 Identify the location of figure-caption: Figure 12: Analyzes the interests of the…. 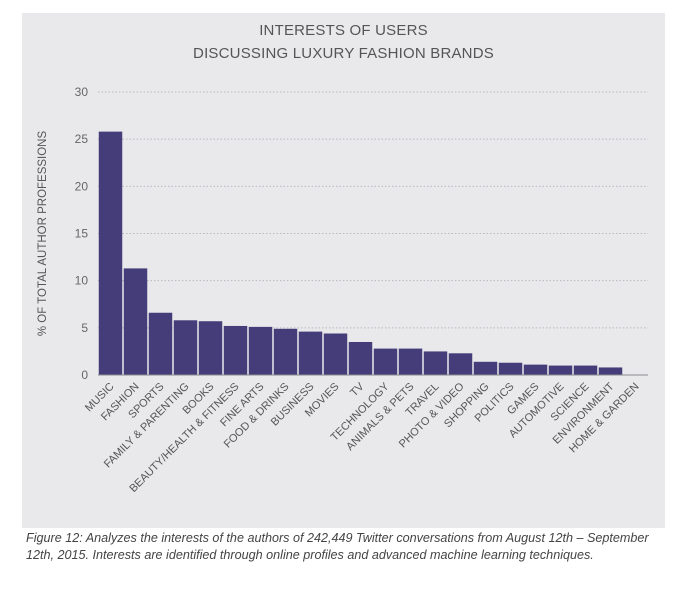
(337, 546).